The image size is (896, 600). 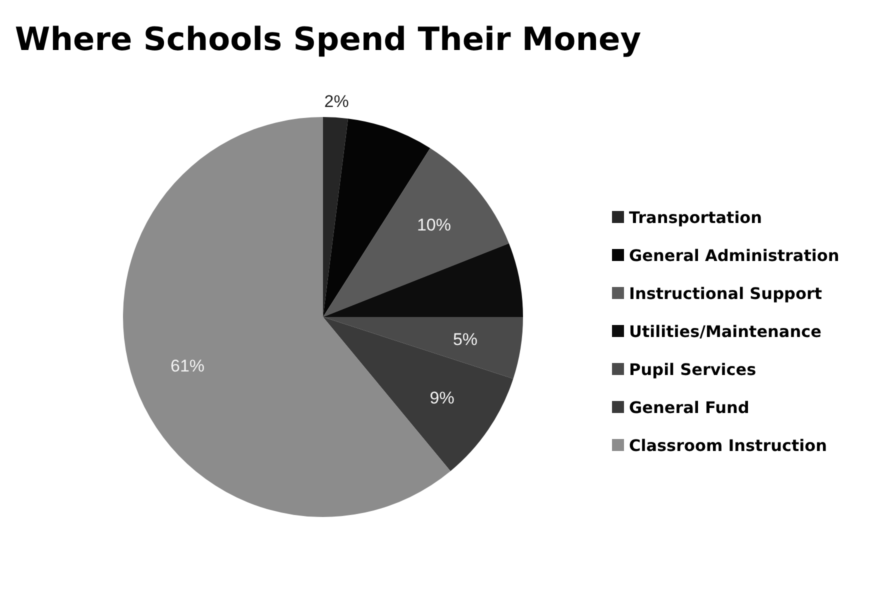 I want to click on data-label: 2%, so click(x=336, y=101).